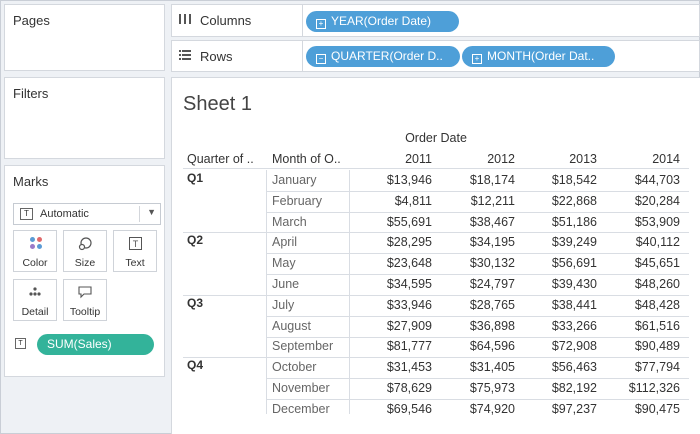 This screenshot has height=434, width=700. Describe the element at coordinates (574, 367) in the screenshot. I see `sales-value-cell: $56,463` at that location.